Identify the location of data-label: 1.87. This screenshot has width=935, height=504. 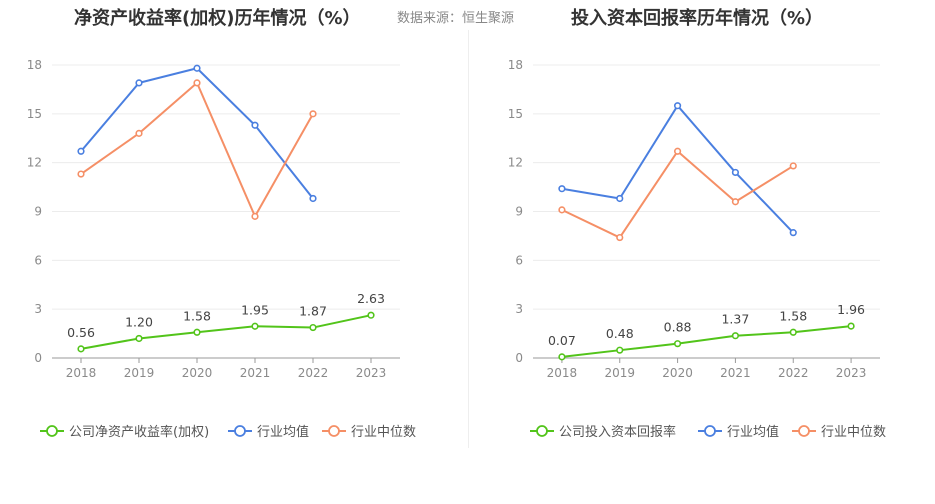
(313, 311).